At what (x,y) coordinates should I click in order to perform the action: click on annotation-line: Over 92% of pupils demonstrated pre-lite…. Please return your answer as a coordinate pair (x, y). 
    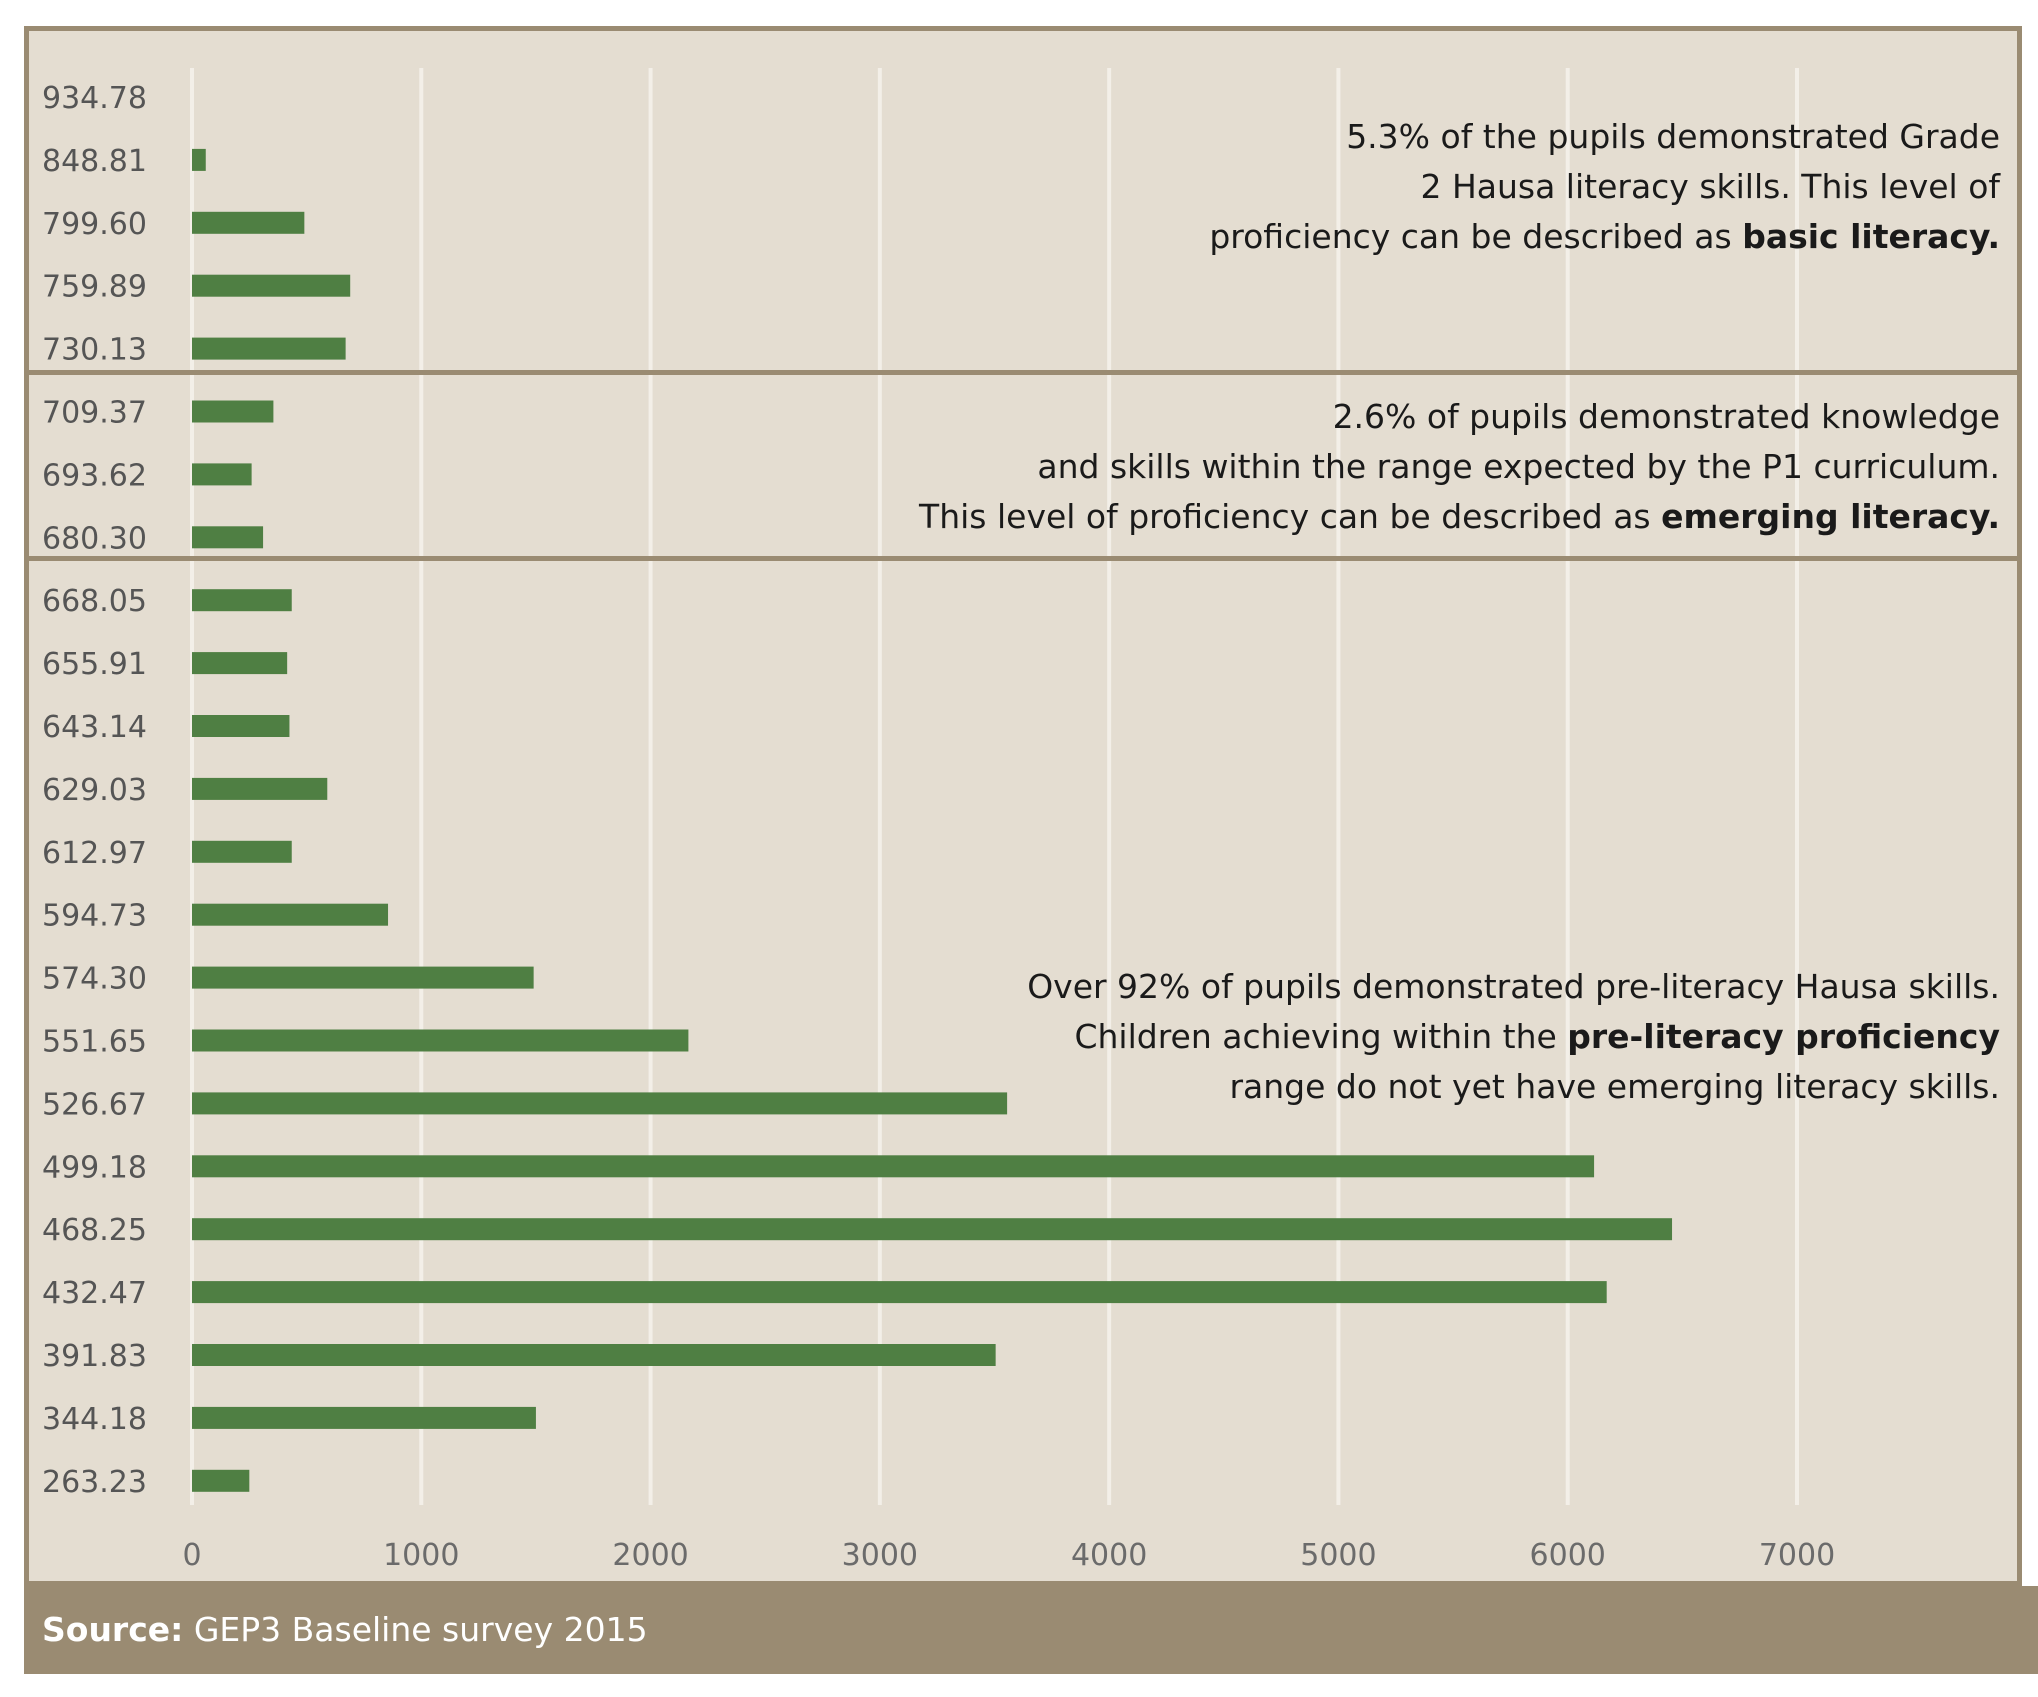
    Looking at the image, I should click on (1513, 987).